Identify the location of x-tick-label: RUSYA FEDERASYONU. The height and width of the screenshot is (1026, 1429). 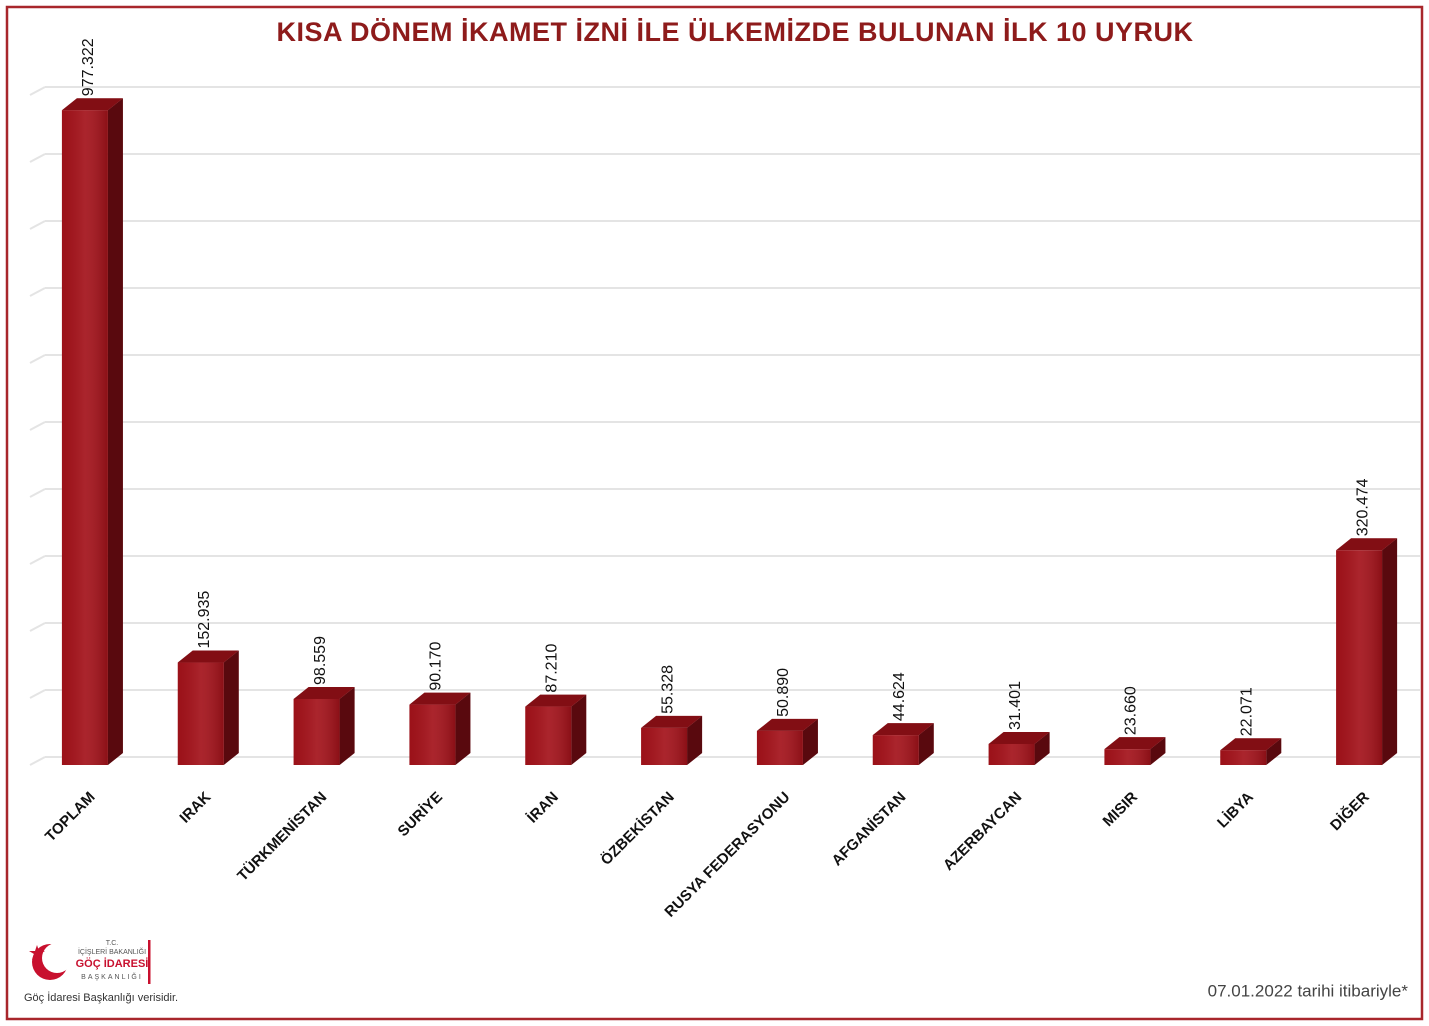
(727, 855).